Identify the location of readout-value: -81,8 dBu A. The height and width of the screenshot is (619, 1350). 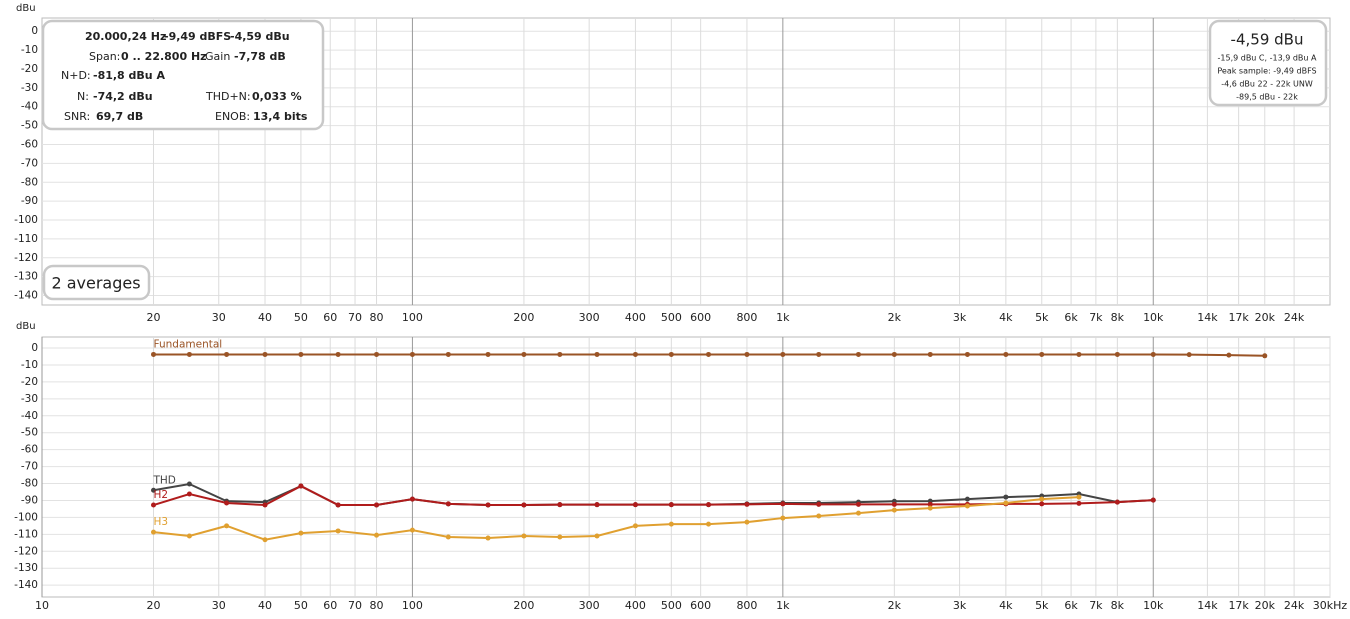
(129, 75).